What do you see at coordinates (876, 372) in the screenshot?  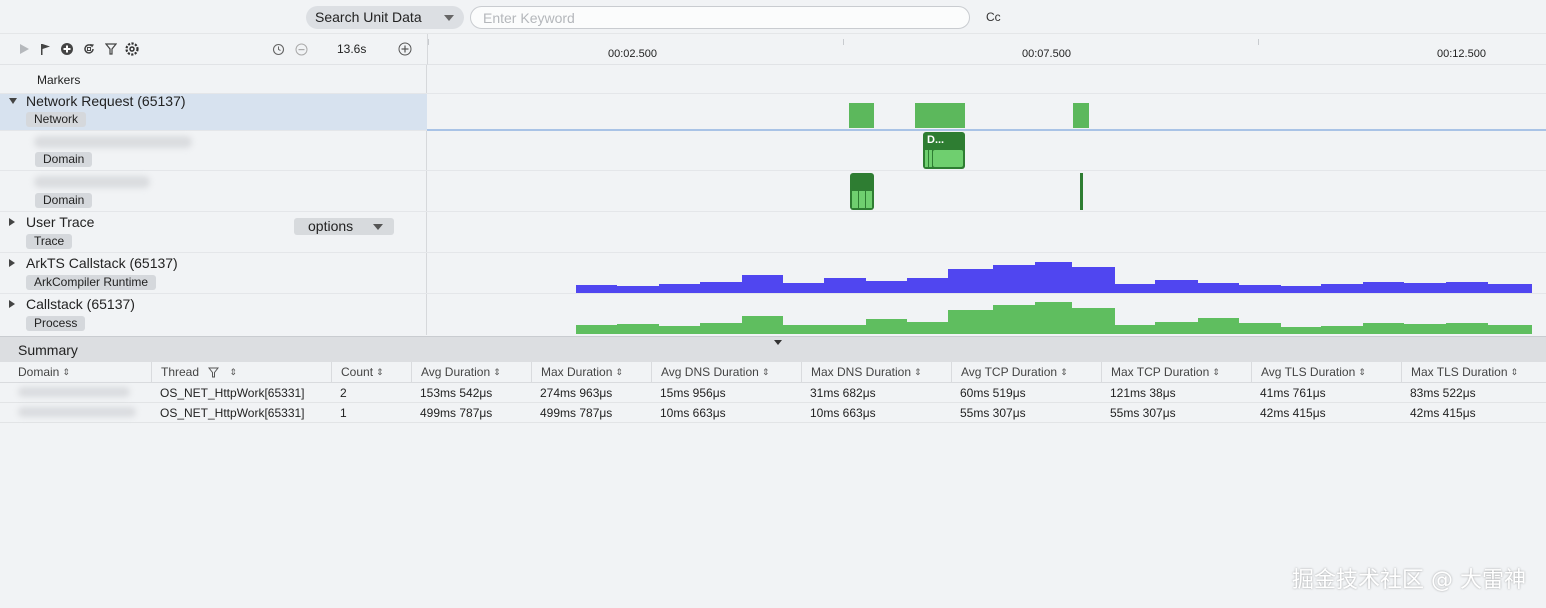 I see `column-header-max-dns: Max DNS Duration ⇕` at bounding box center [876, 372].